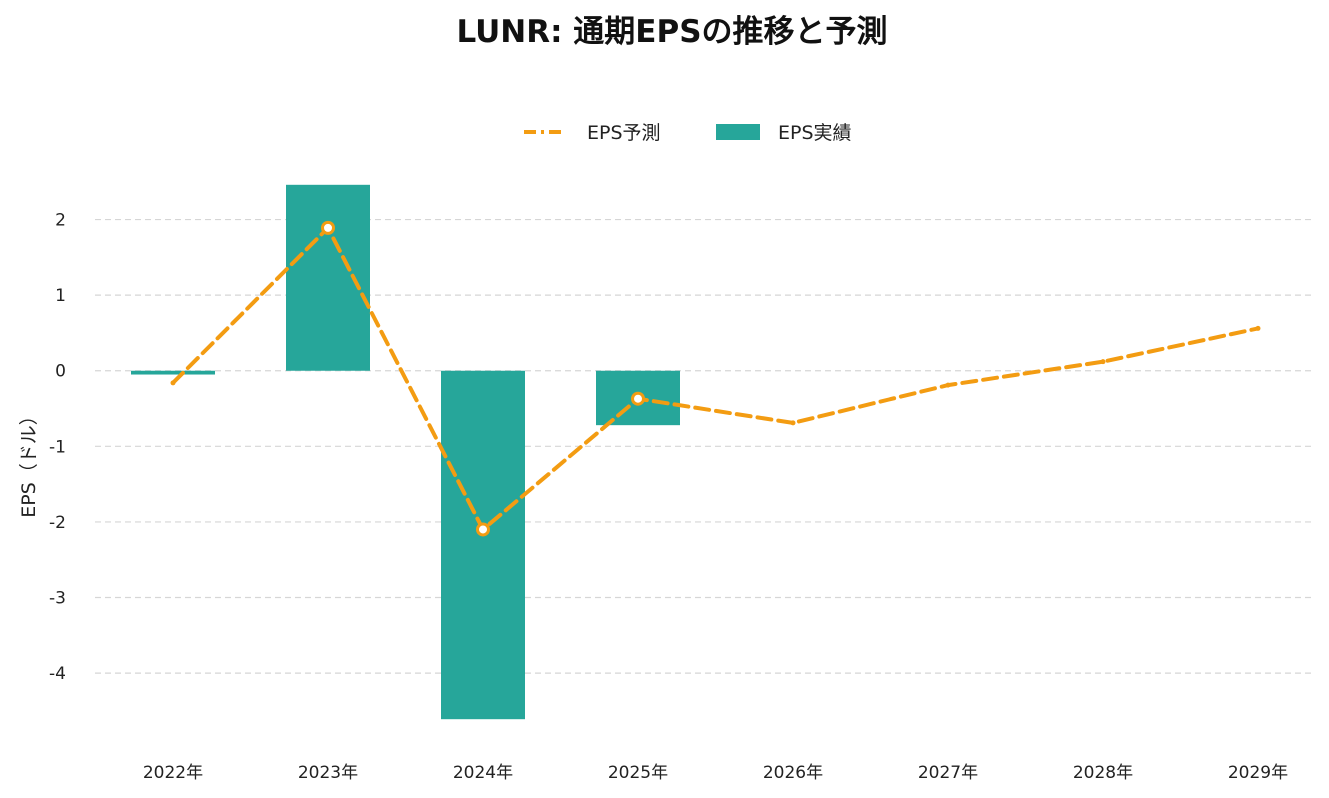 This screenshot has width=1329, height=798. I want to click on y-tick-label: -1, so click(57, 447).